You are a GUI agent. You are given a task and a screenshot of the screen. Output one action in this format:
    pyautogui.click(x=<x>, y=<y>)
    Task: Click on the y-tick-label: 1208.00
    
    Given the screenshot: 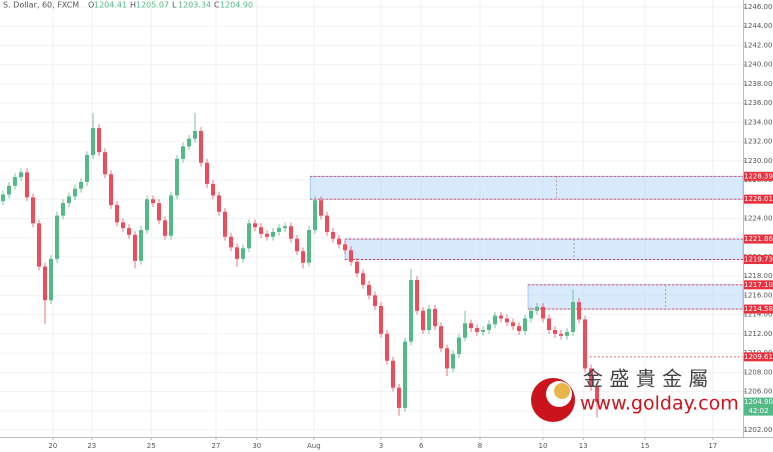 What is the action you would take?
    pyautogui.click(x=758, y=372)
    